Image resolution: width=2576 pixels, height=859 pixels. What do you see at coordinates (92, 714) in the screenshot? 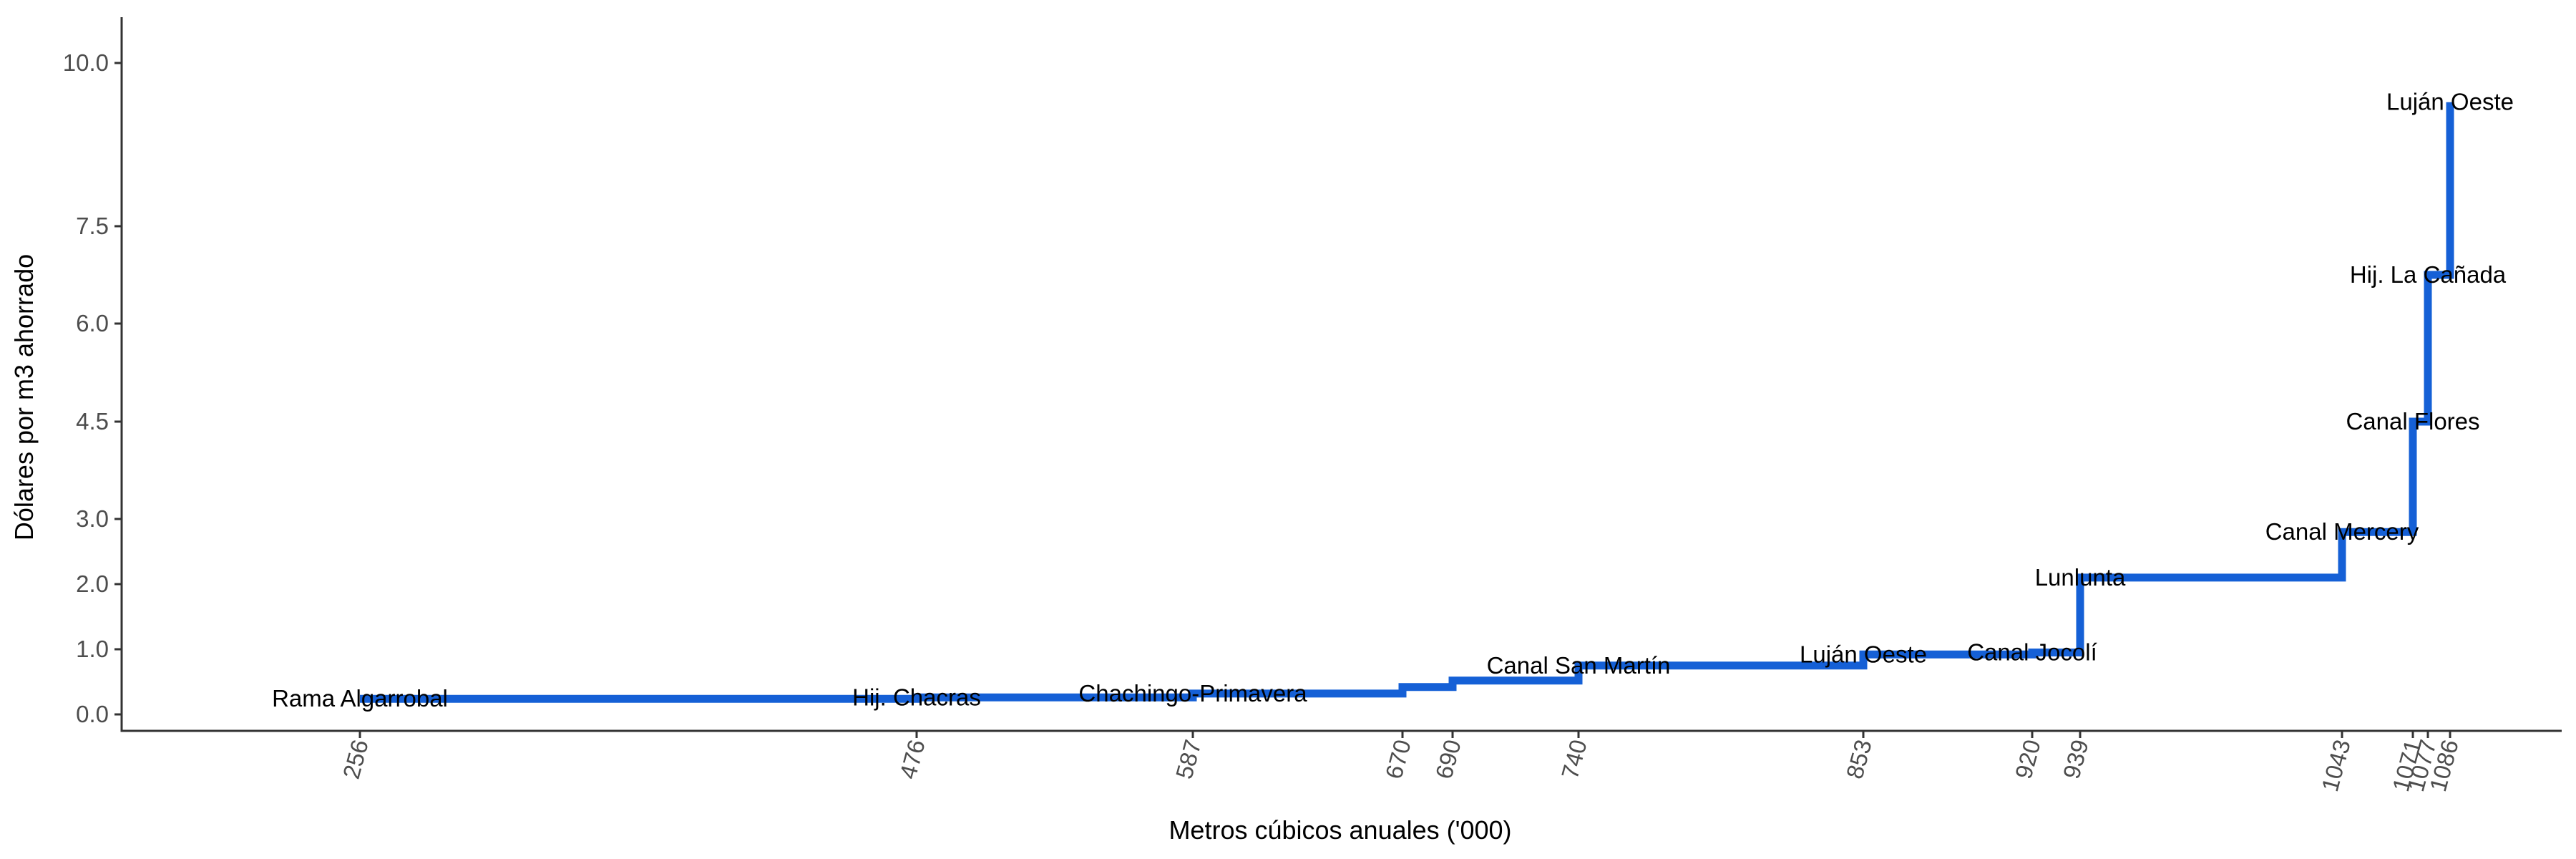
I see `y-tick-label: 0.0` at bounding box center [92, 714].